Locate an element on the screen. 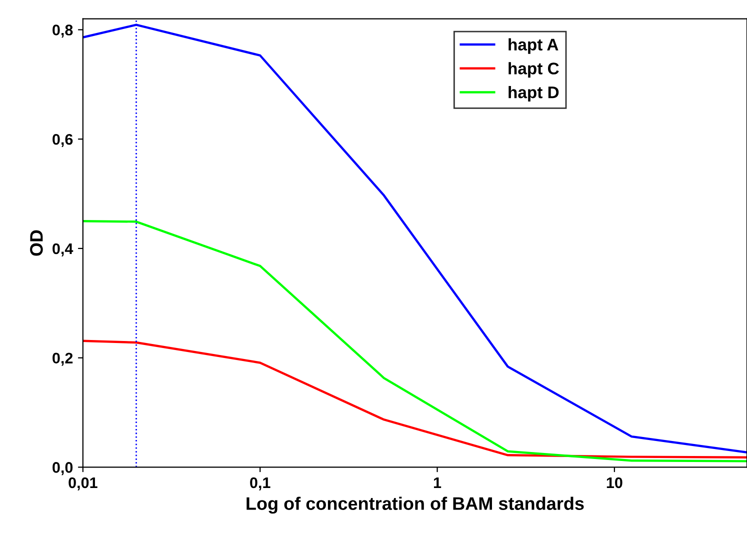 This screenshot has height=537, width=747. x-tick-label: 0,1 is located at coordinates (260, 483).